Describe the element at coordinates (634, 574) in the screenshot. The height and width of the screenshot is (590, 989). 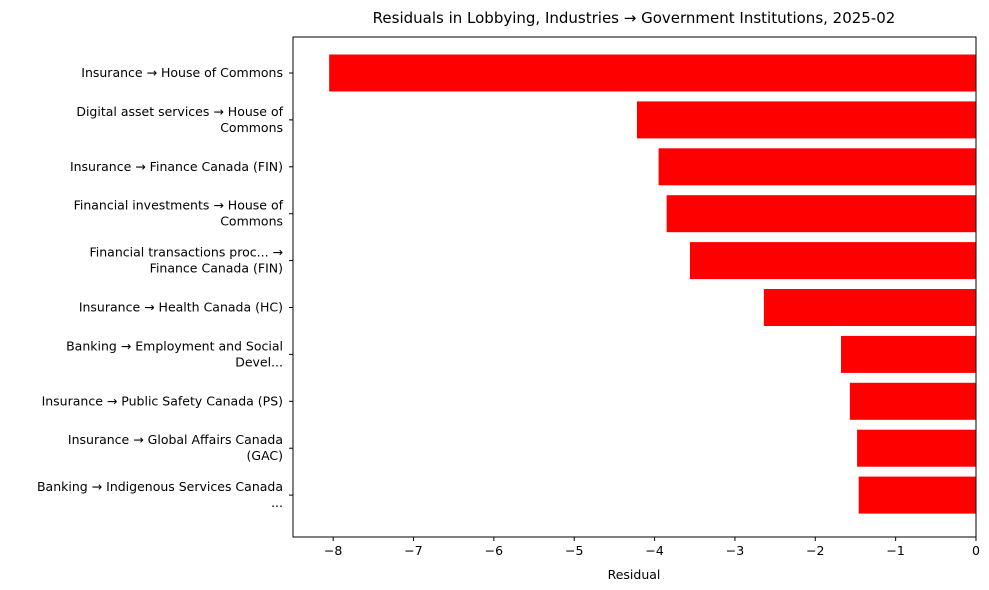
I see `x-axis-label: Residual` at that location.